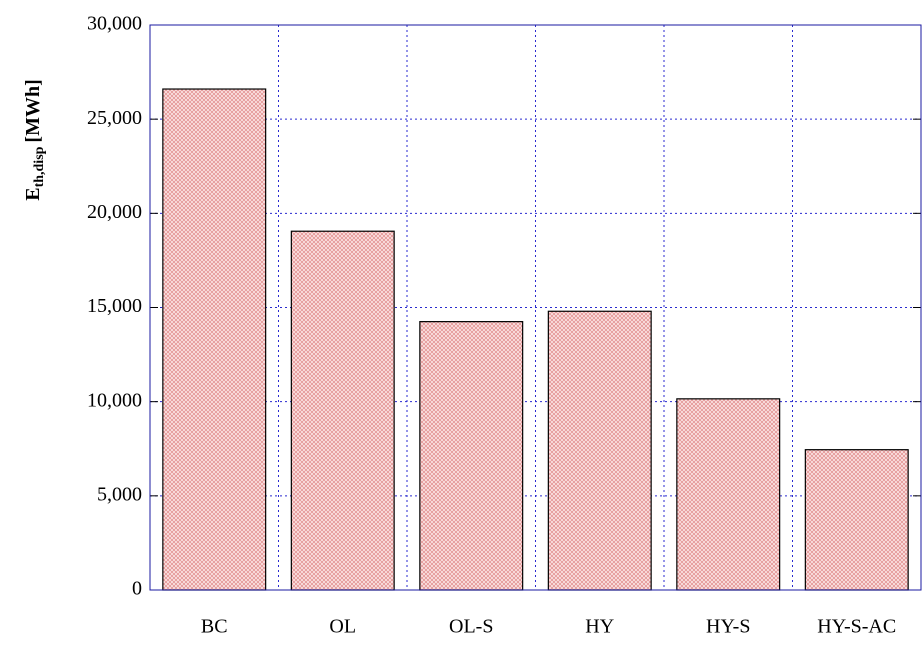  Describe the element at coordinates (33, 193) in the screenshot. I see `y-label-main: E` at that location.